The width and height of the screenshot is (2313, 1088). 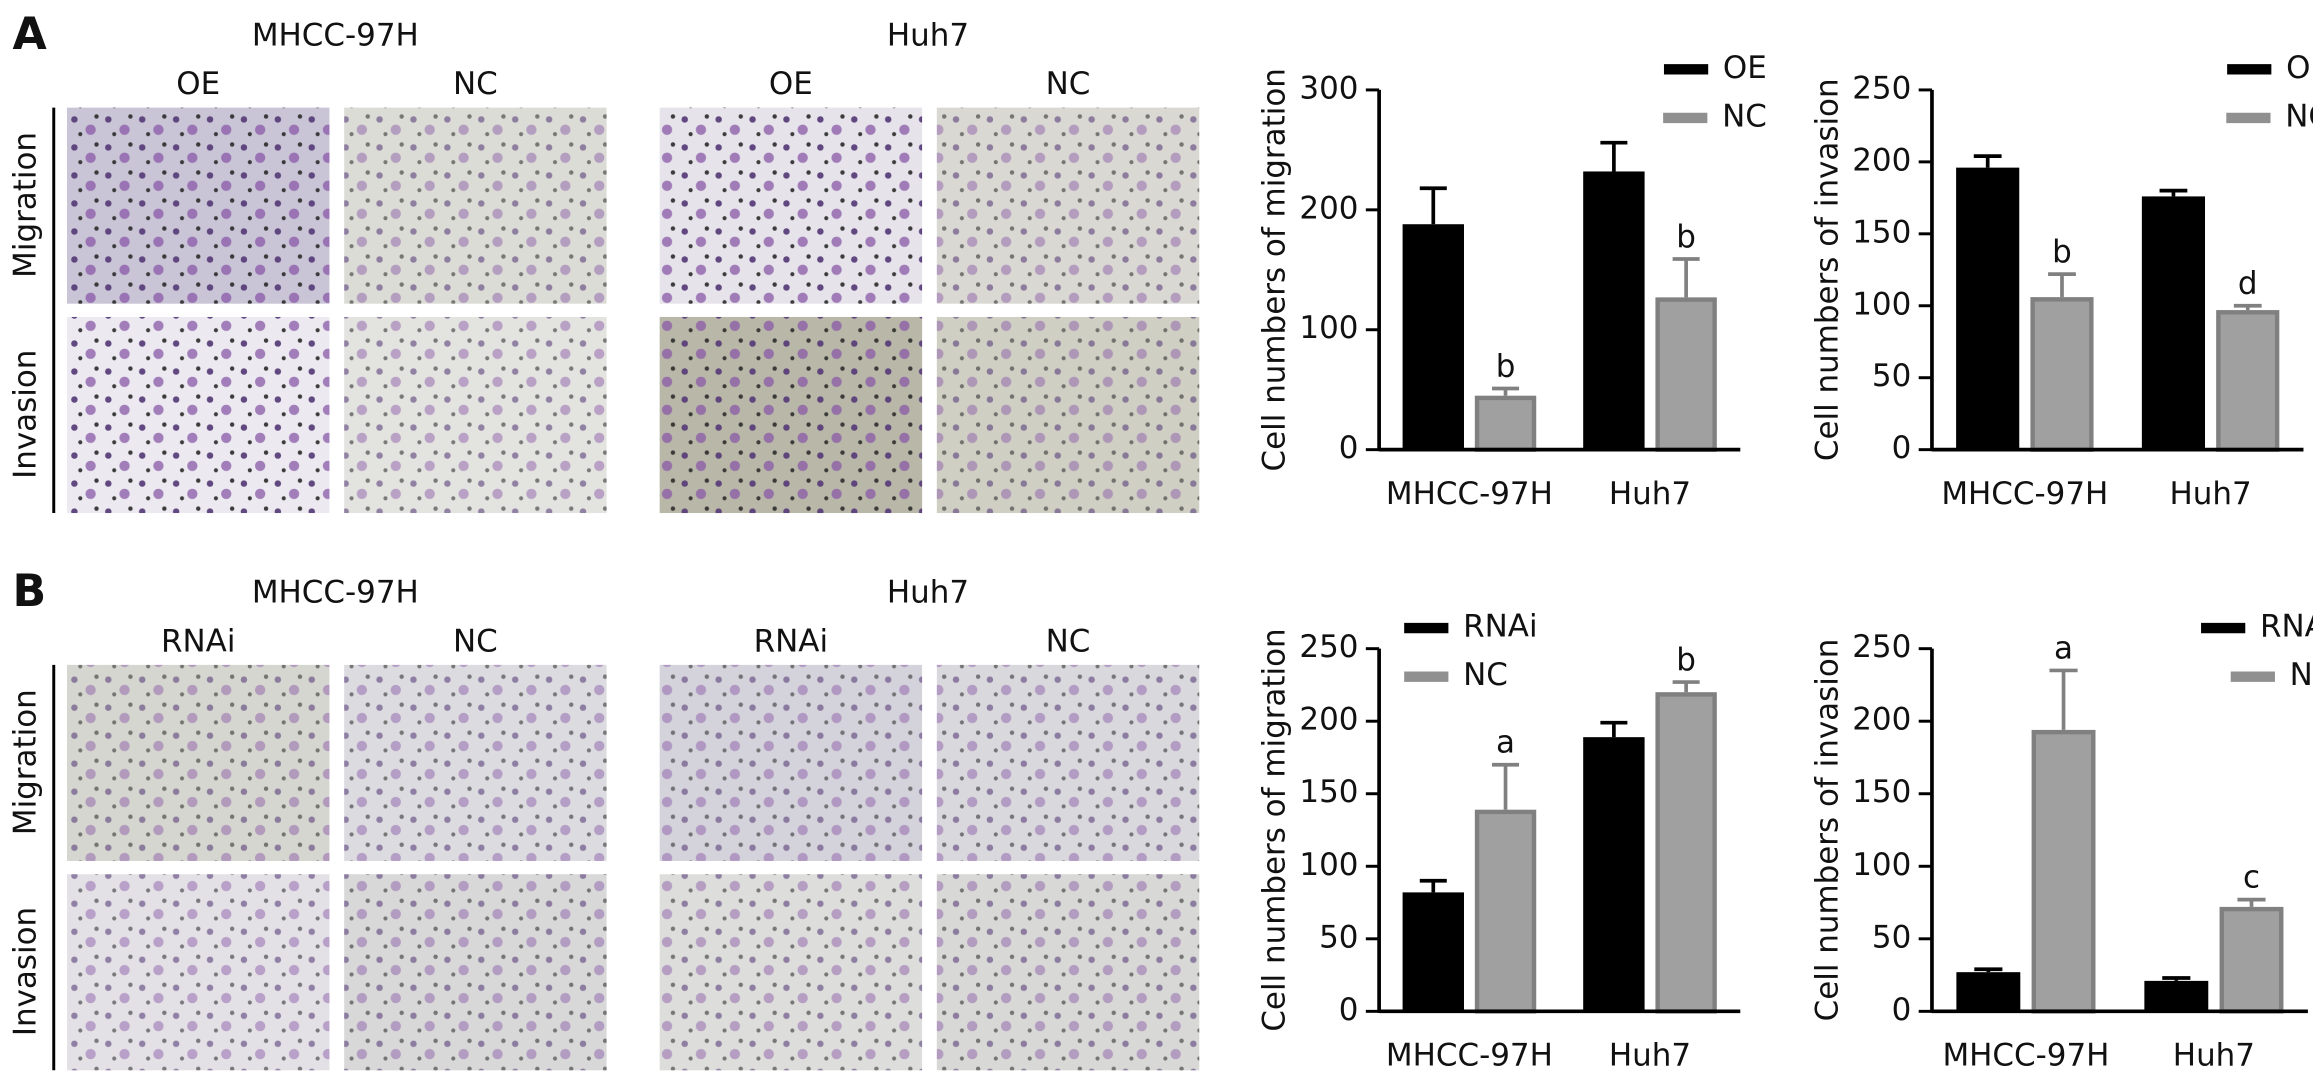 What do you see at coordinates (29, 34) in the screenshot?
I see `panel-label: A` at bounding box center [29, 34].